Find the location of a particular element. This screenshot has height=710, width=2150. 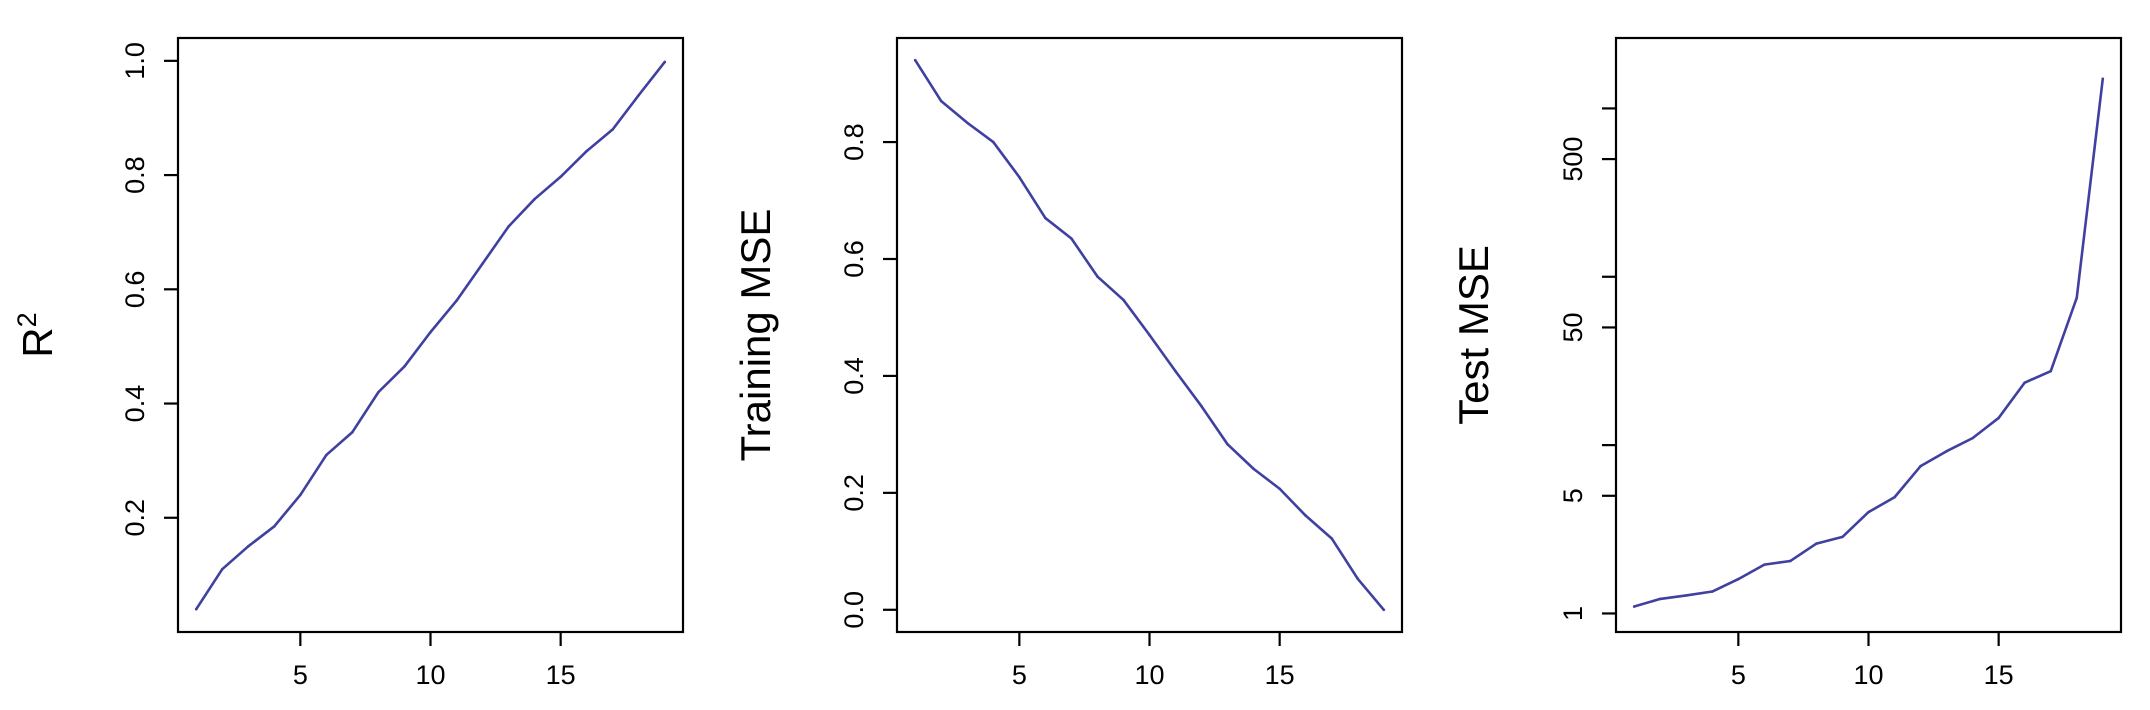

y-axis-label: R2 is located at coordinates (36, 334).